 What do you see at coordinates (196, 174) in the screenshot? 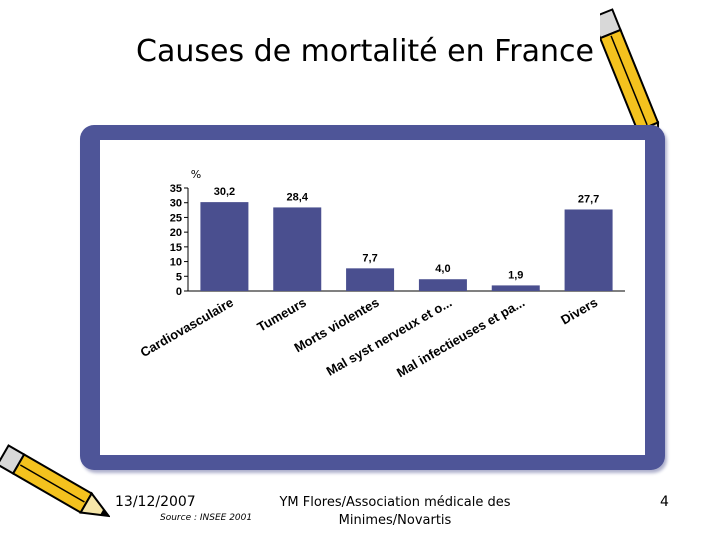
I see `y-axis-label: %` at bounding box center [196, 174].